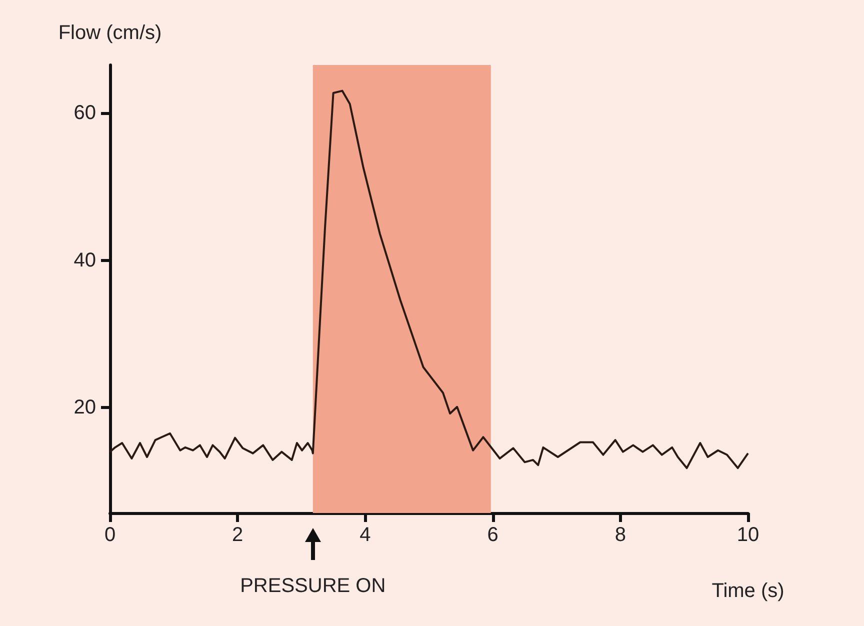  What do you see at coordinates (365, 535) in the screenshot?
I see `x-tick-label: 4` at bounding box center [365, 535].